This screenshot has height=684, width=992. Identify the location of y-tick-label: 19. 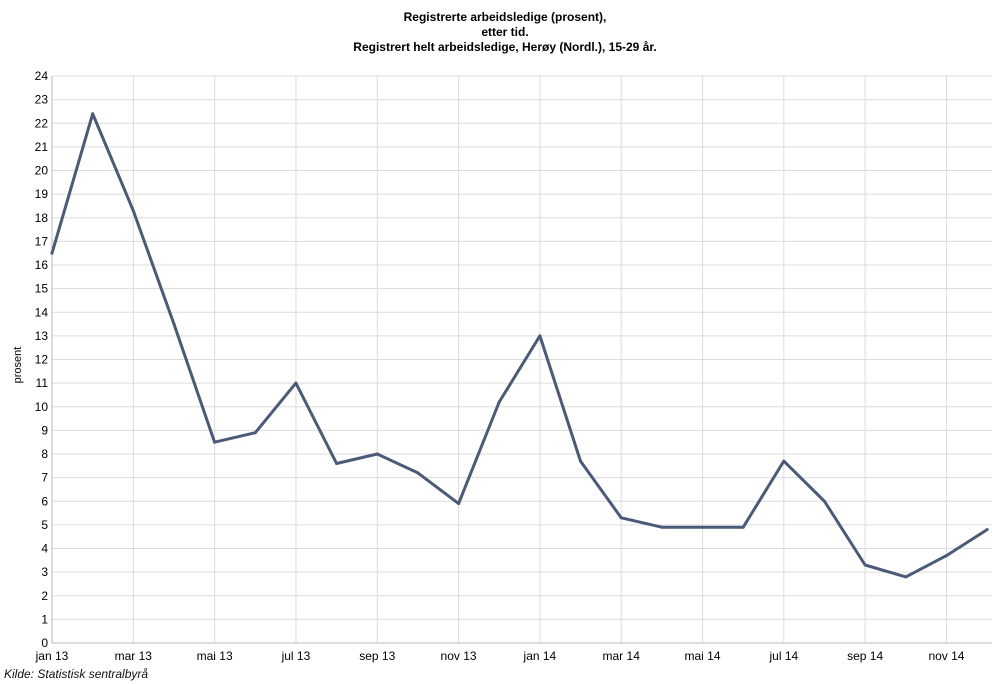
(42, 194).